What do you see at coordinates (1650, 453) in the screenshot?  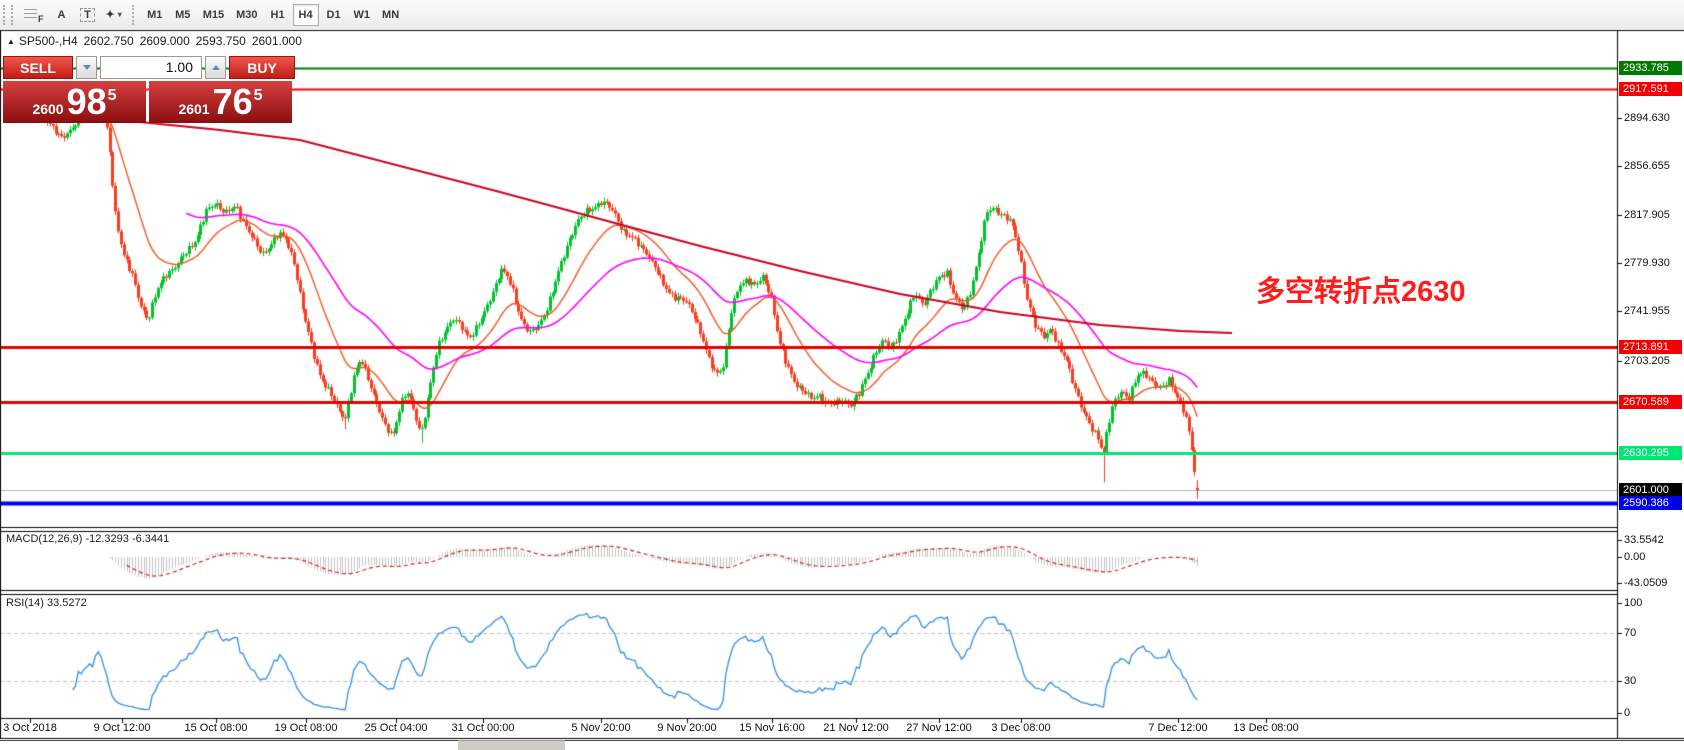 I see `price-badge: 2630.295` at bounding box center [1650, 453].